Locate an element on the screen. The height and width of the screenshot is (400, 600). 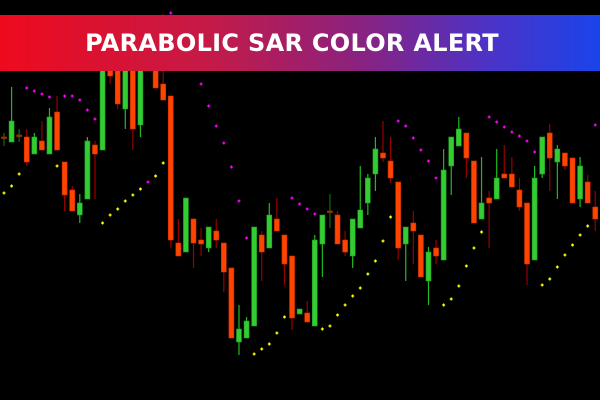
banner-title: PARABOLIC SAR COLOR ALERT is located at coordinates (292, 43).